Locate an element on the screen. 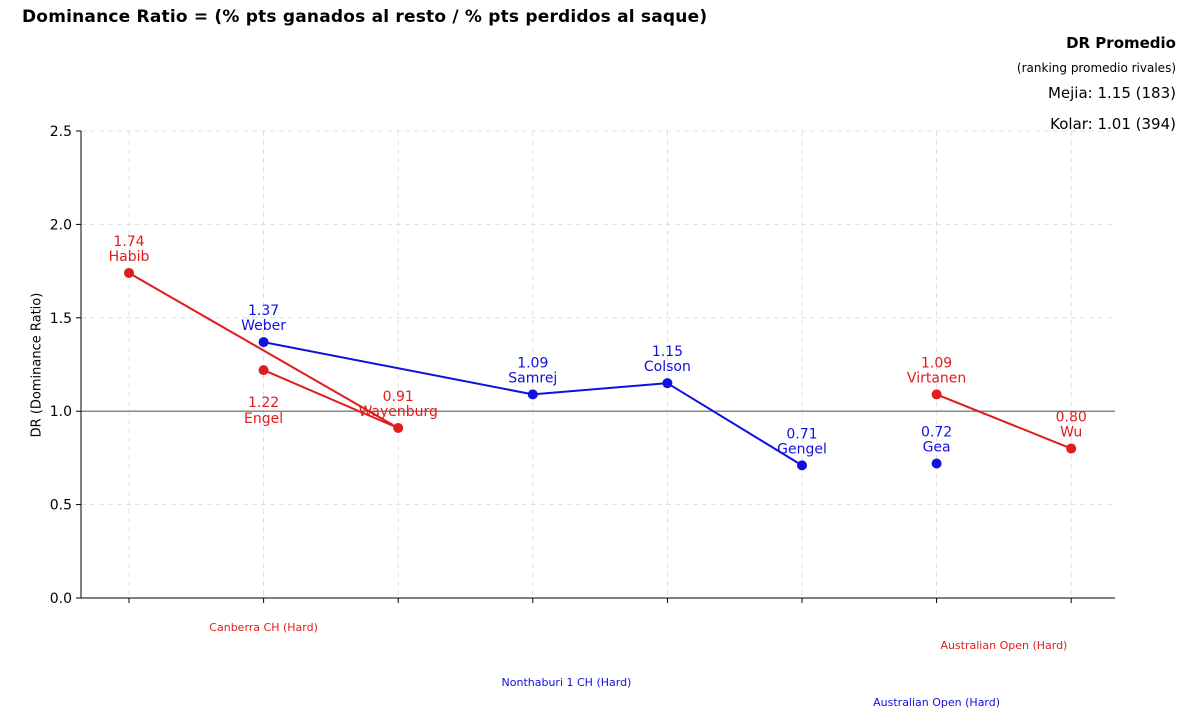  data-label-value: 0.91 is located at coordinates (398, 397).